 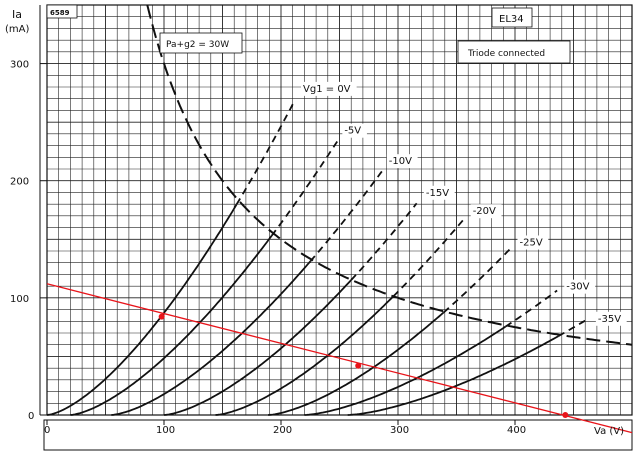 I want to click on x-tick-label: 0, so click(x=47, y=430).